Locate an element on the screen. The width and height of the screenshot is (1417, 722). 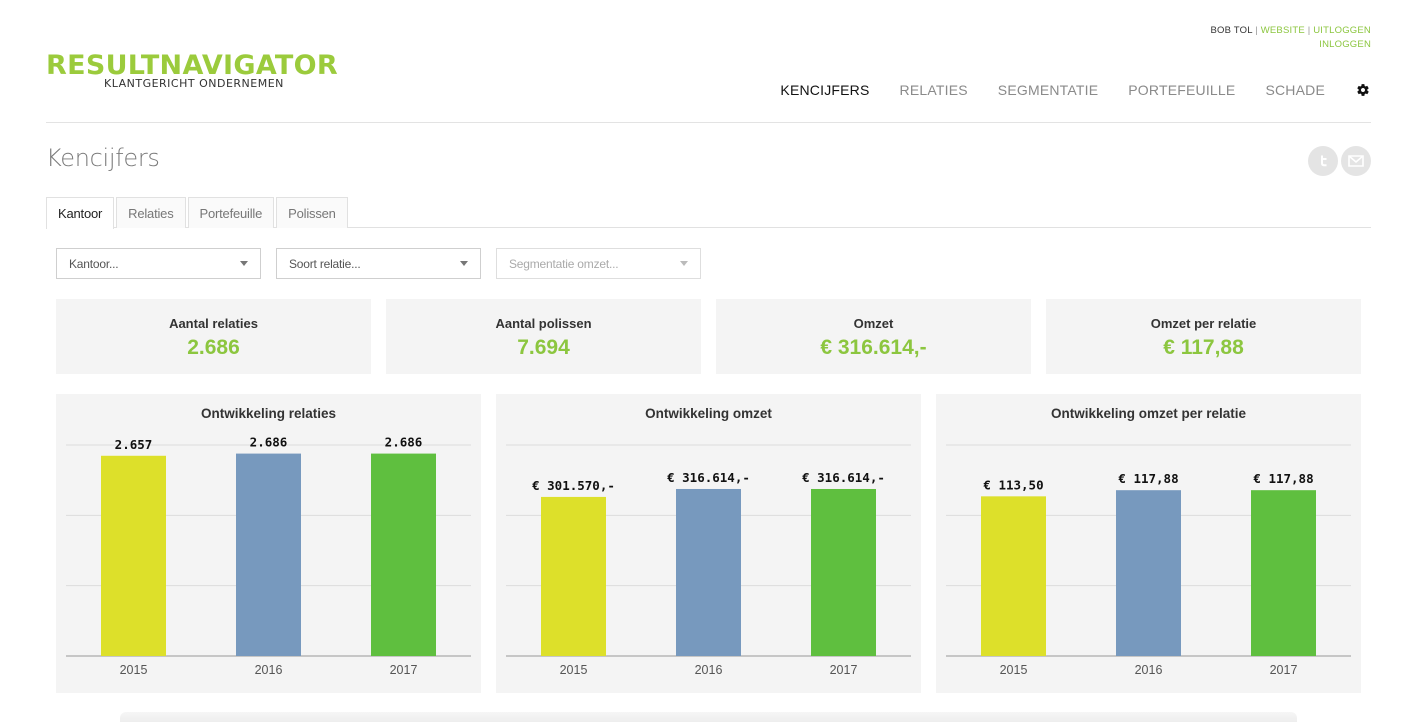
mail-icon is located at coordinates (1356, 161).